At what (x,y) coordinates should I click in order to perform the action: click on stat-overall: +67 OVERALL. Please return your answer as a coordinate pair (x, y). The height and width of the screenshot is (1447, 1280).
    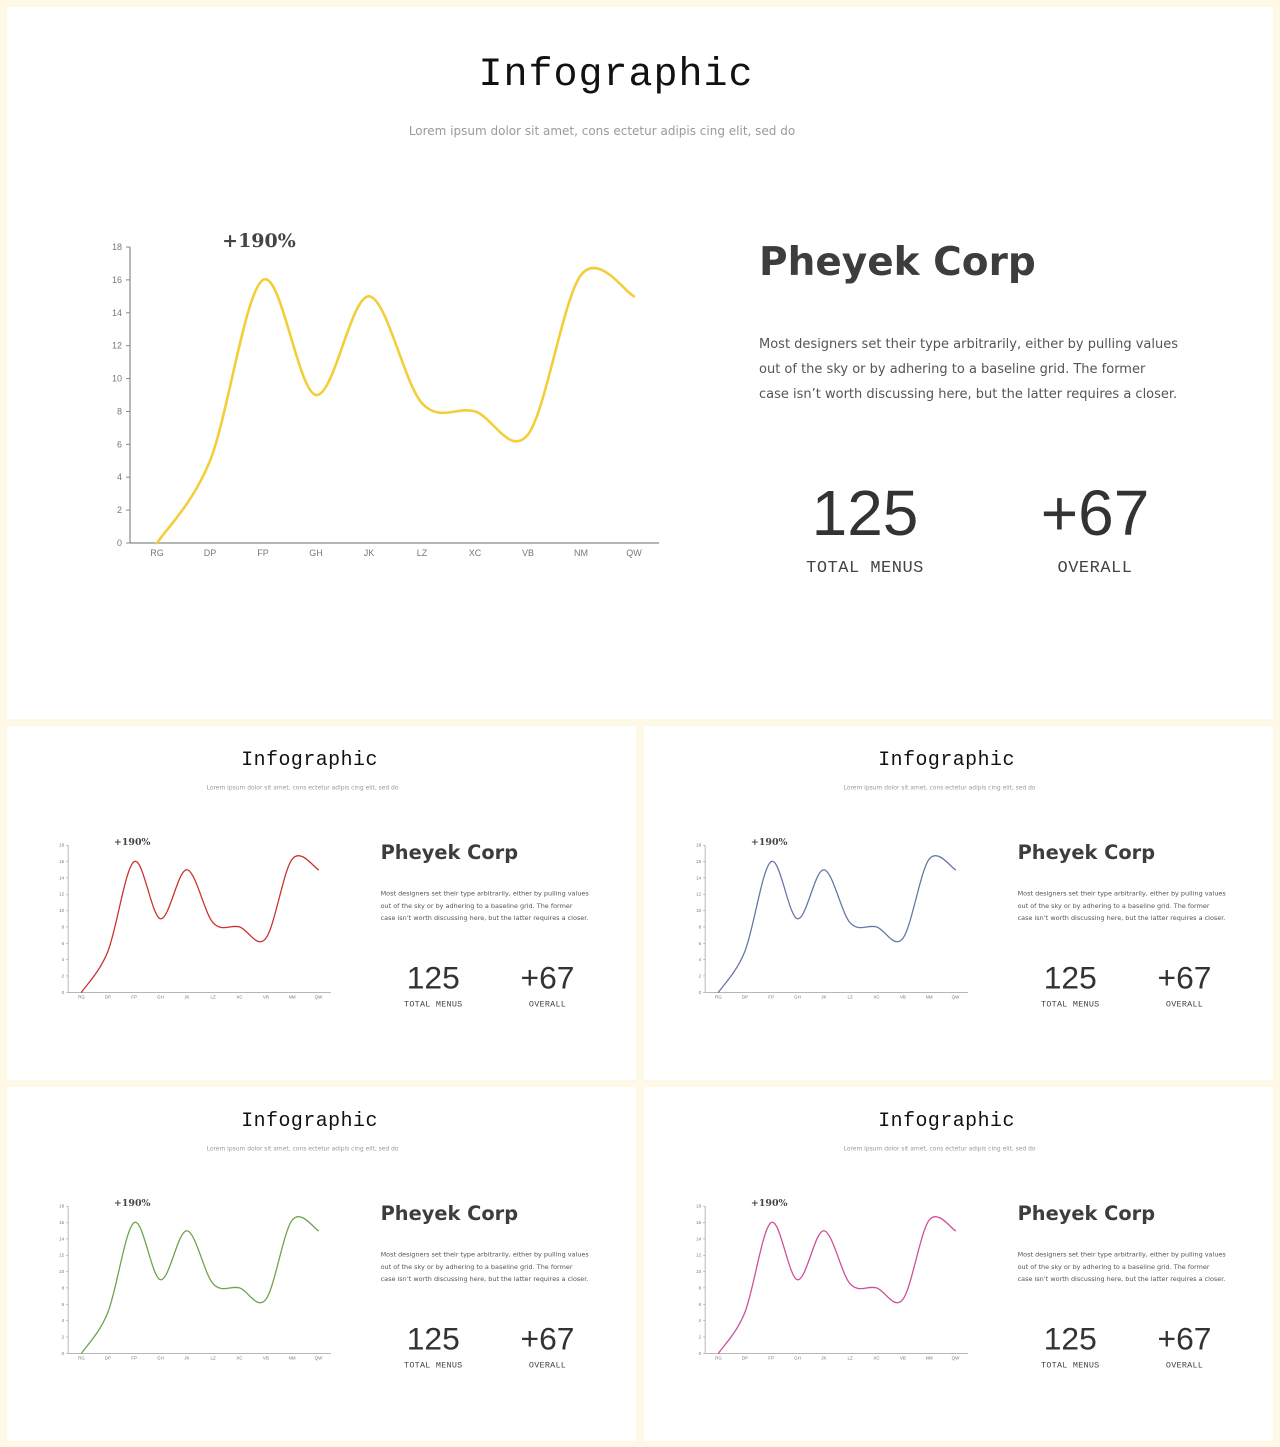
    Looking at the image, I should click on (547, 984).